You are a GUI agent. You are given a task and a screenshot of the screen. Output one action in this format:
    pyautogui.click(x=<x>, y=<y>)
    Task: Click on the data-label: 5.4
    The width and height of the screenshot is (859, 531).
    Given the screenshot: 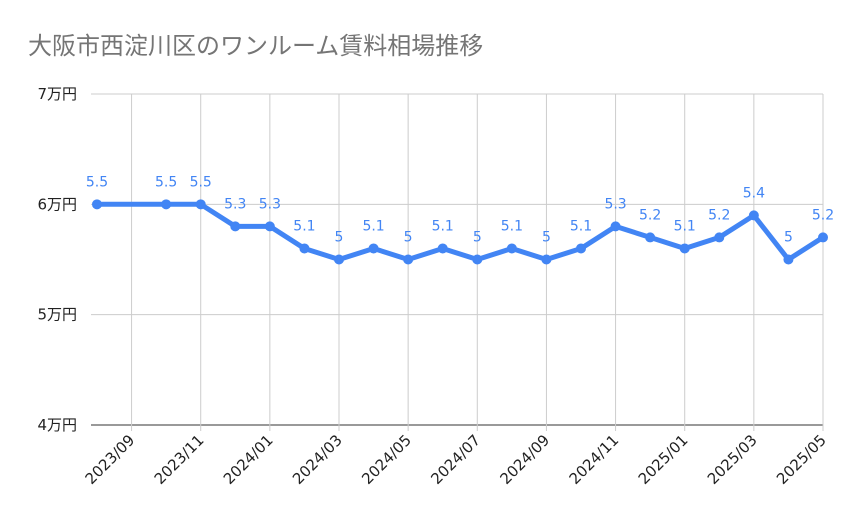 What is the action you would take?
    pyautogui.click(x=754, y=193)
    